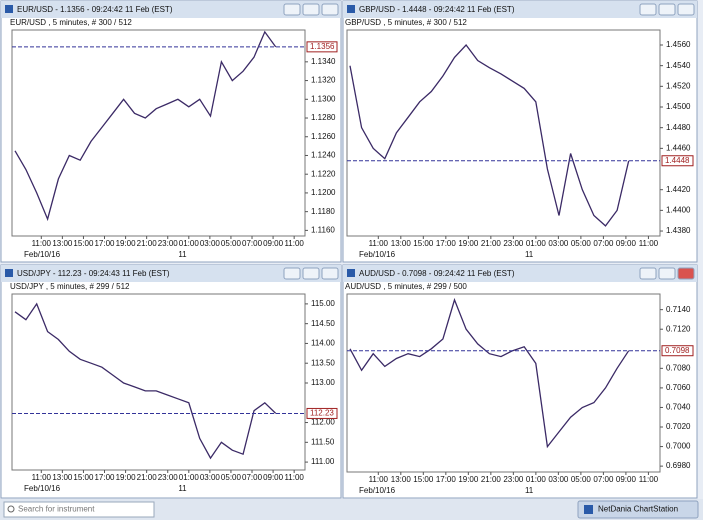  I want to click on search-box, so click(79, 509).